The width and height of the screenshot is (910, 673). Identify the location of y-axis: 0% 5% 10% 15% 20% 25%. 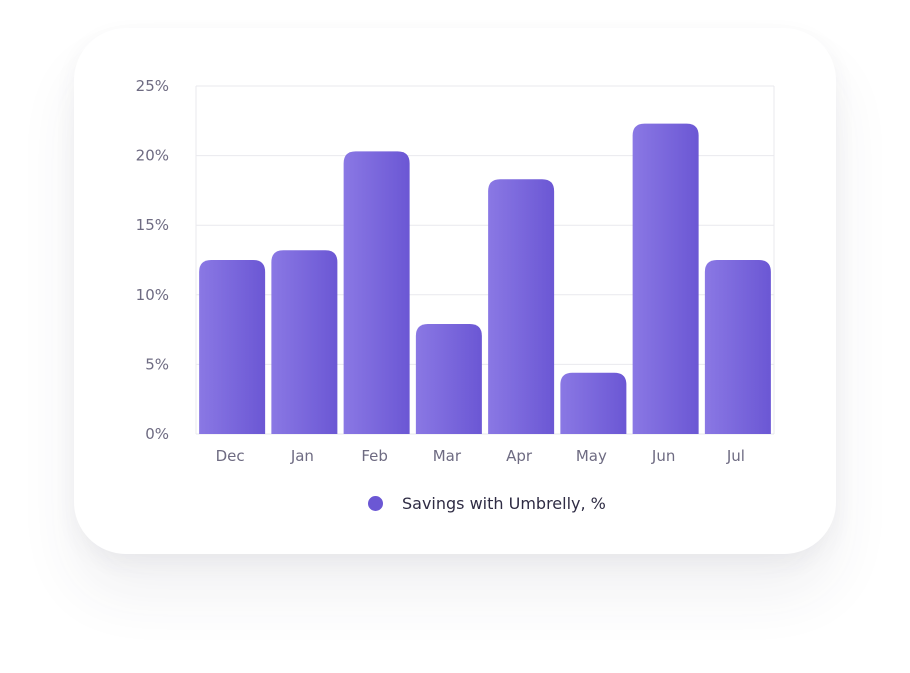
(152, 260).